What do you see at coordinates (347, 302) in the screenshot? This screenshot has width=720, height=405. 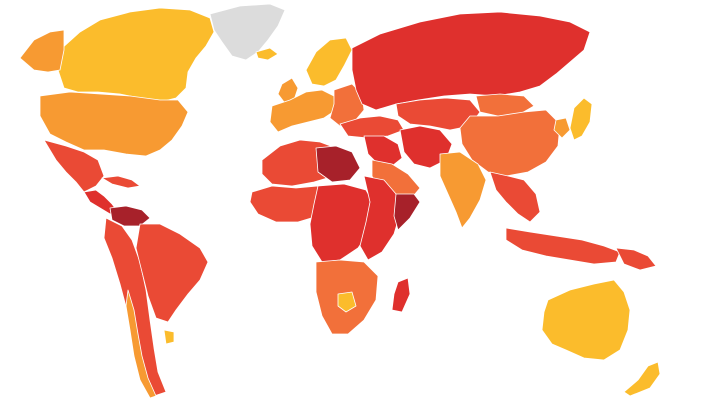 I see `region-botswana` at bounding box center [347, 302].